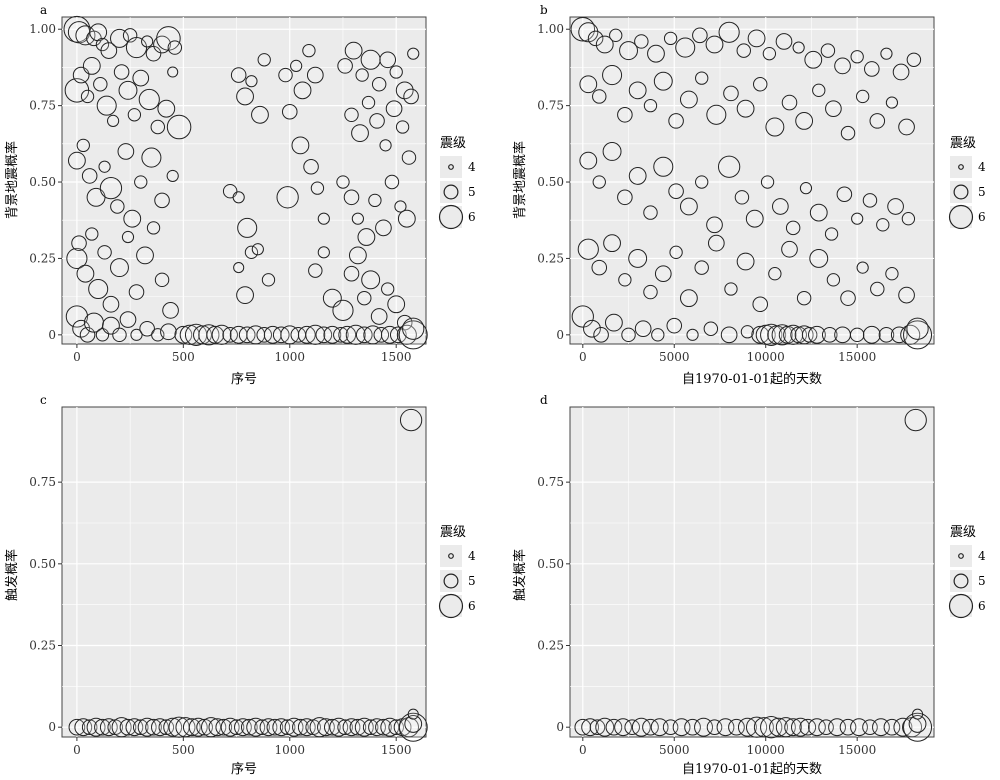  I want to click on y-tick-label: 0, so click(560, 335).